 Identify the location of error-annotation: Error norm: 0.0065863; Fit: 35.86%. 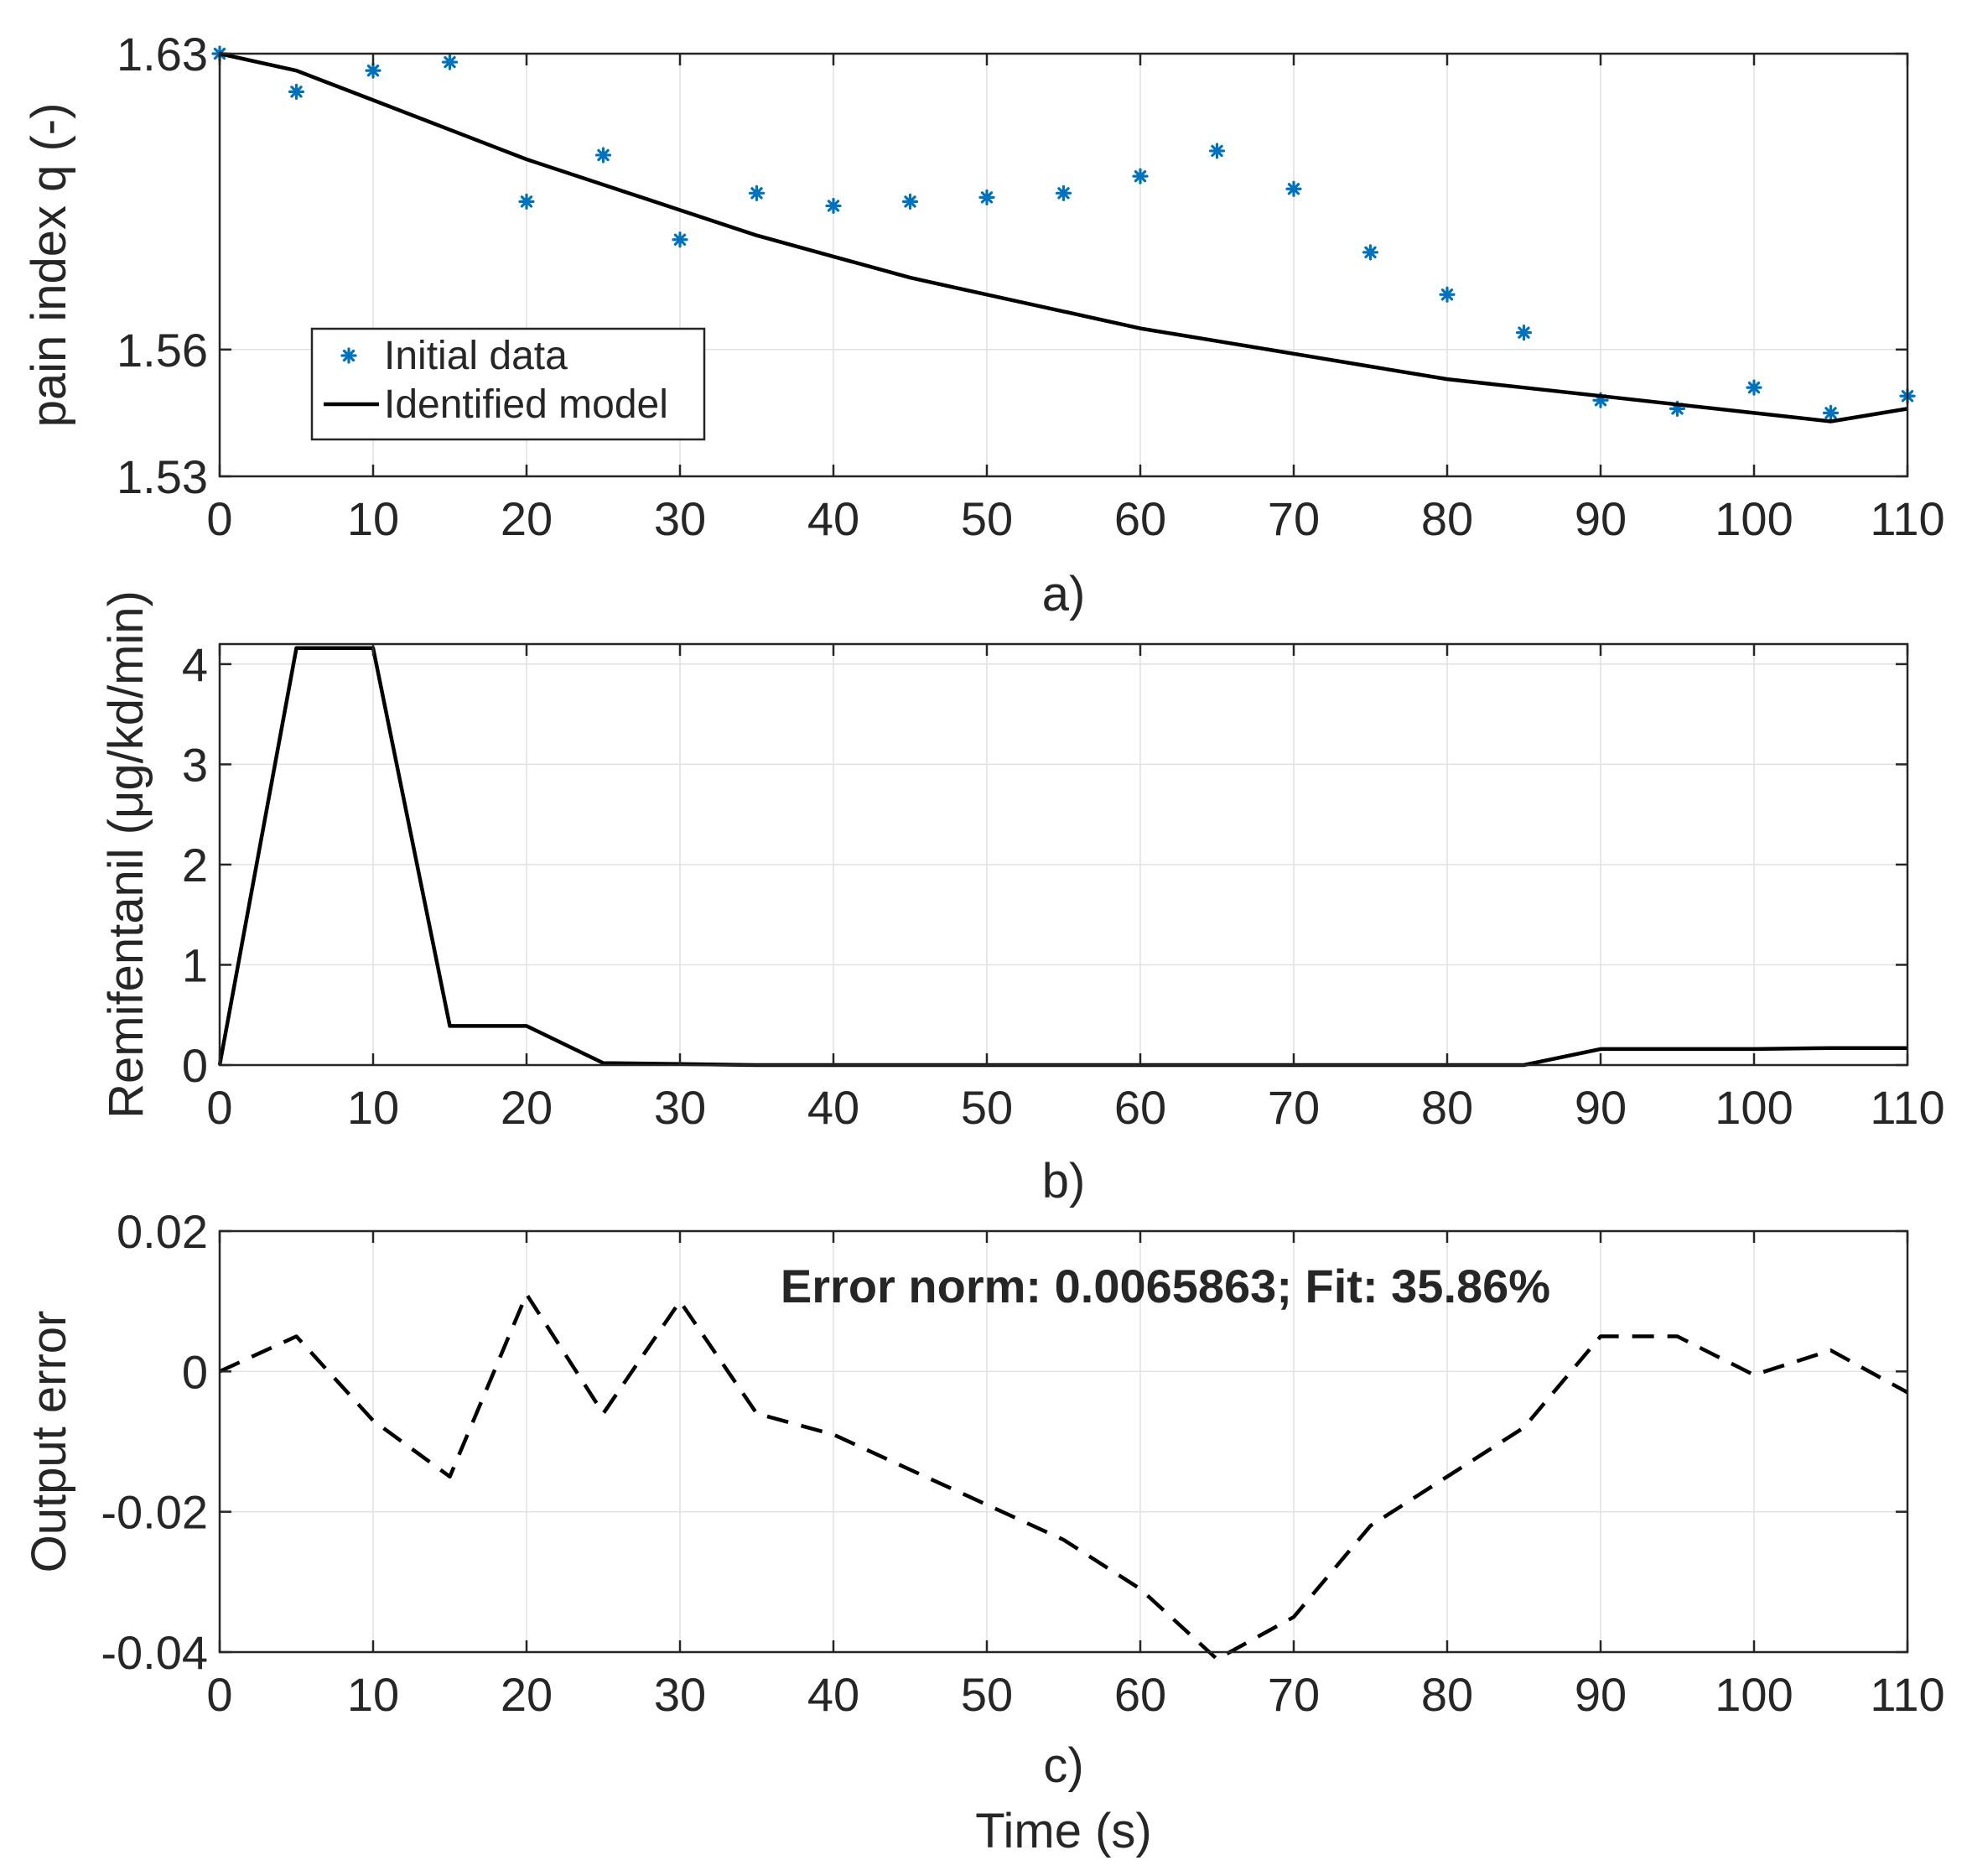
(1165, 1286).